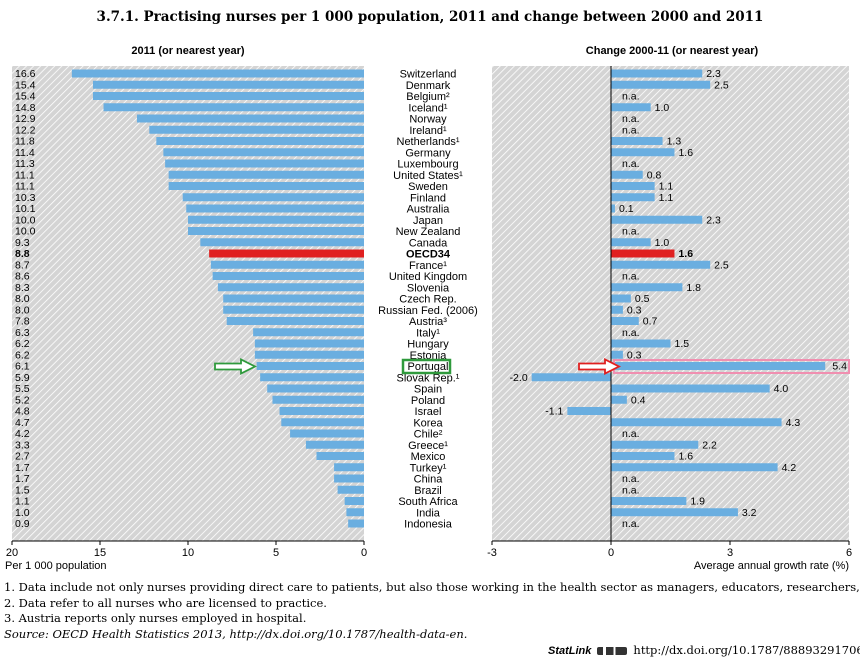  What do you see at coordinates (25, 153) in the screenshot?
I see `left-value-label: 11.4` at bounding box center [25, 153].